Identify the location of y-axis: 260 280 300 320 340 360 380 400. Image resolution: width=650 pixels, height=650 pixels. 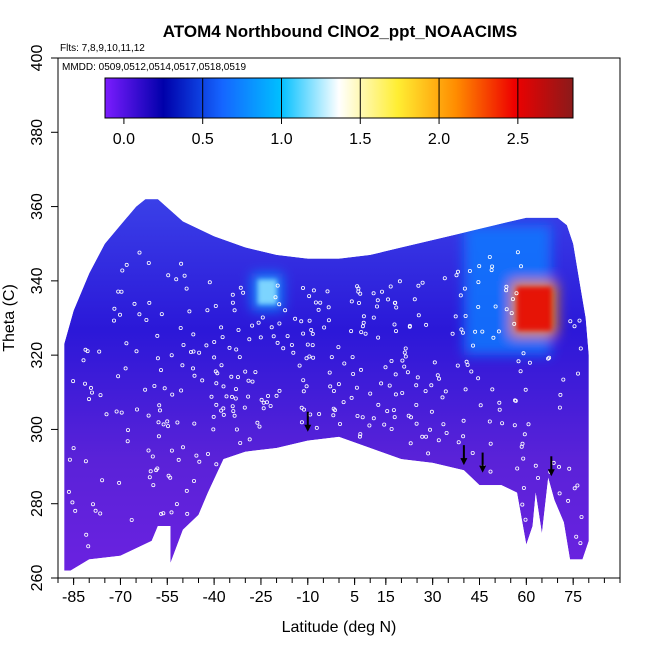
(43, 318).